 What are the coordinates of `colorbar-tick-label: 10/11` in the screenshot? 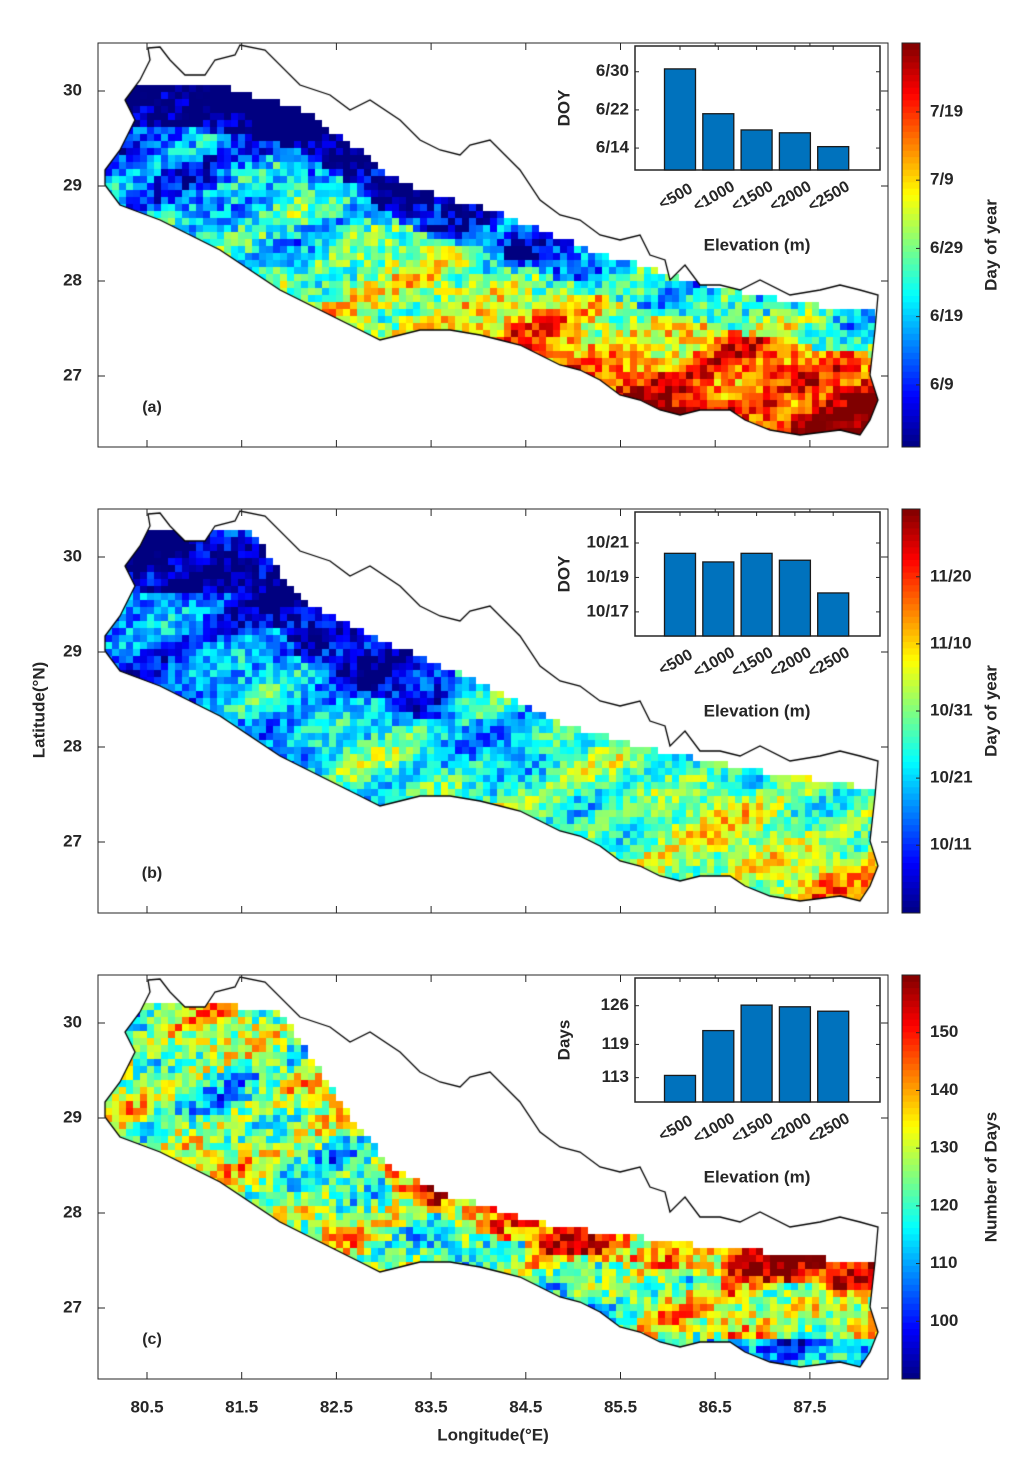 It's located at (951, 844).